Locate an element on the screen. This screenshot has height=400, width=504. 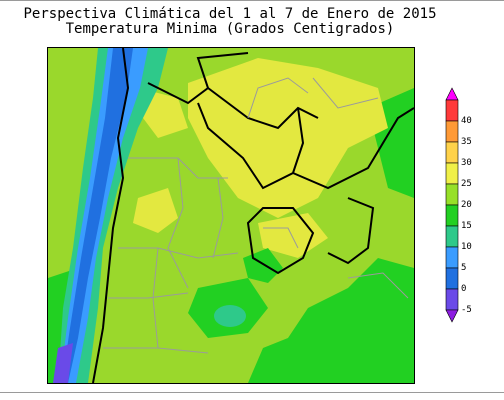
border-brazil is located at coordinates (353, 148).